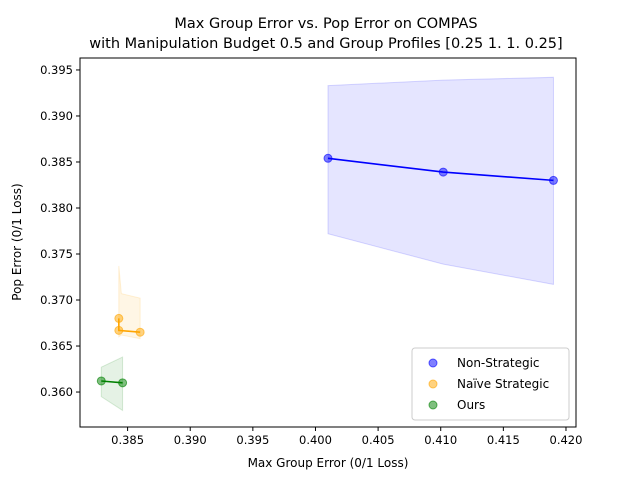 The image size is (640, 480). Describe the element at coordinates (433, 405) in the screenshot. I see `legend-marker-ours` at that location.